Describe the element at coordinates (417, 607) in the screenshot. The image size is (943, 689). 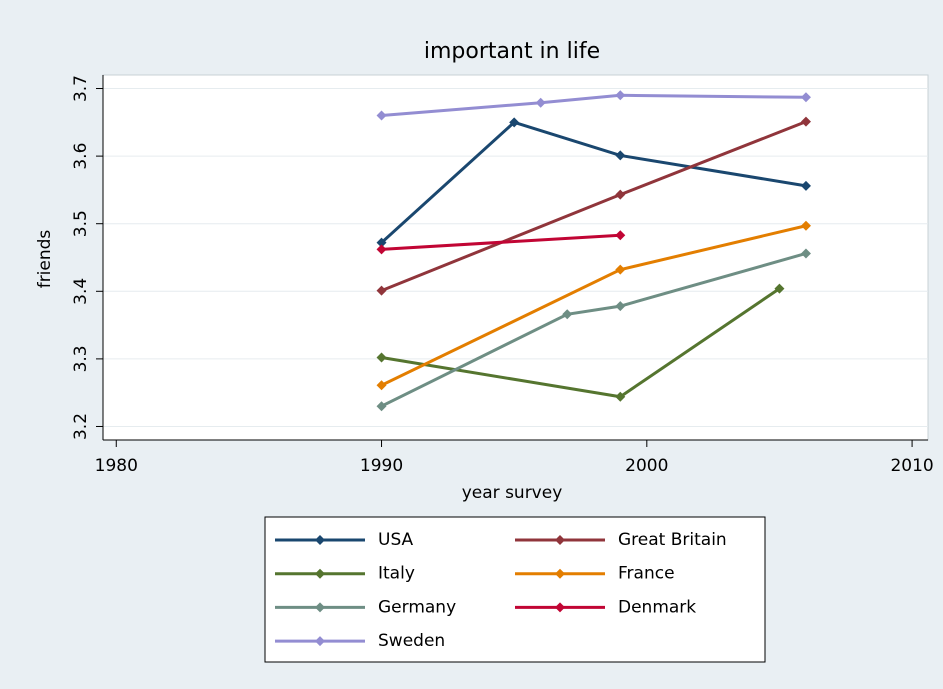
I see `legend-label: Germany` at that location.